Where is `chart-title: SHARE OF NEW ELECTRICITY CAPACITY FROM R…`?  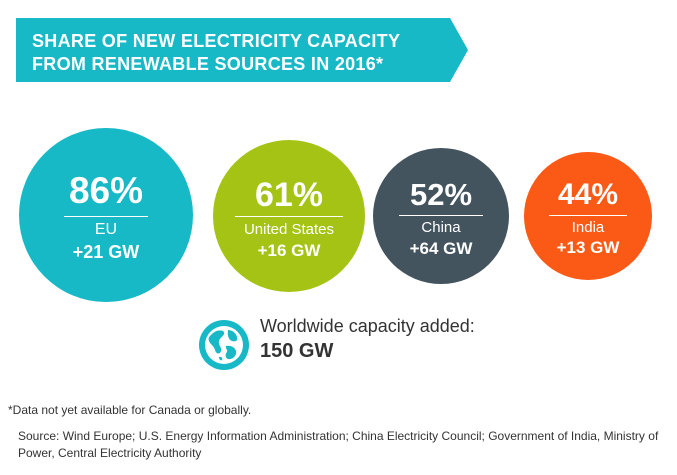
chart-title: SHARE OF NEW ELECTRICITY CAPACITY FROM R… is located at coordinates (216, 53).